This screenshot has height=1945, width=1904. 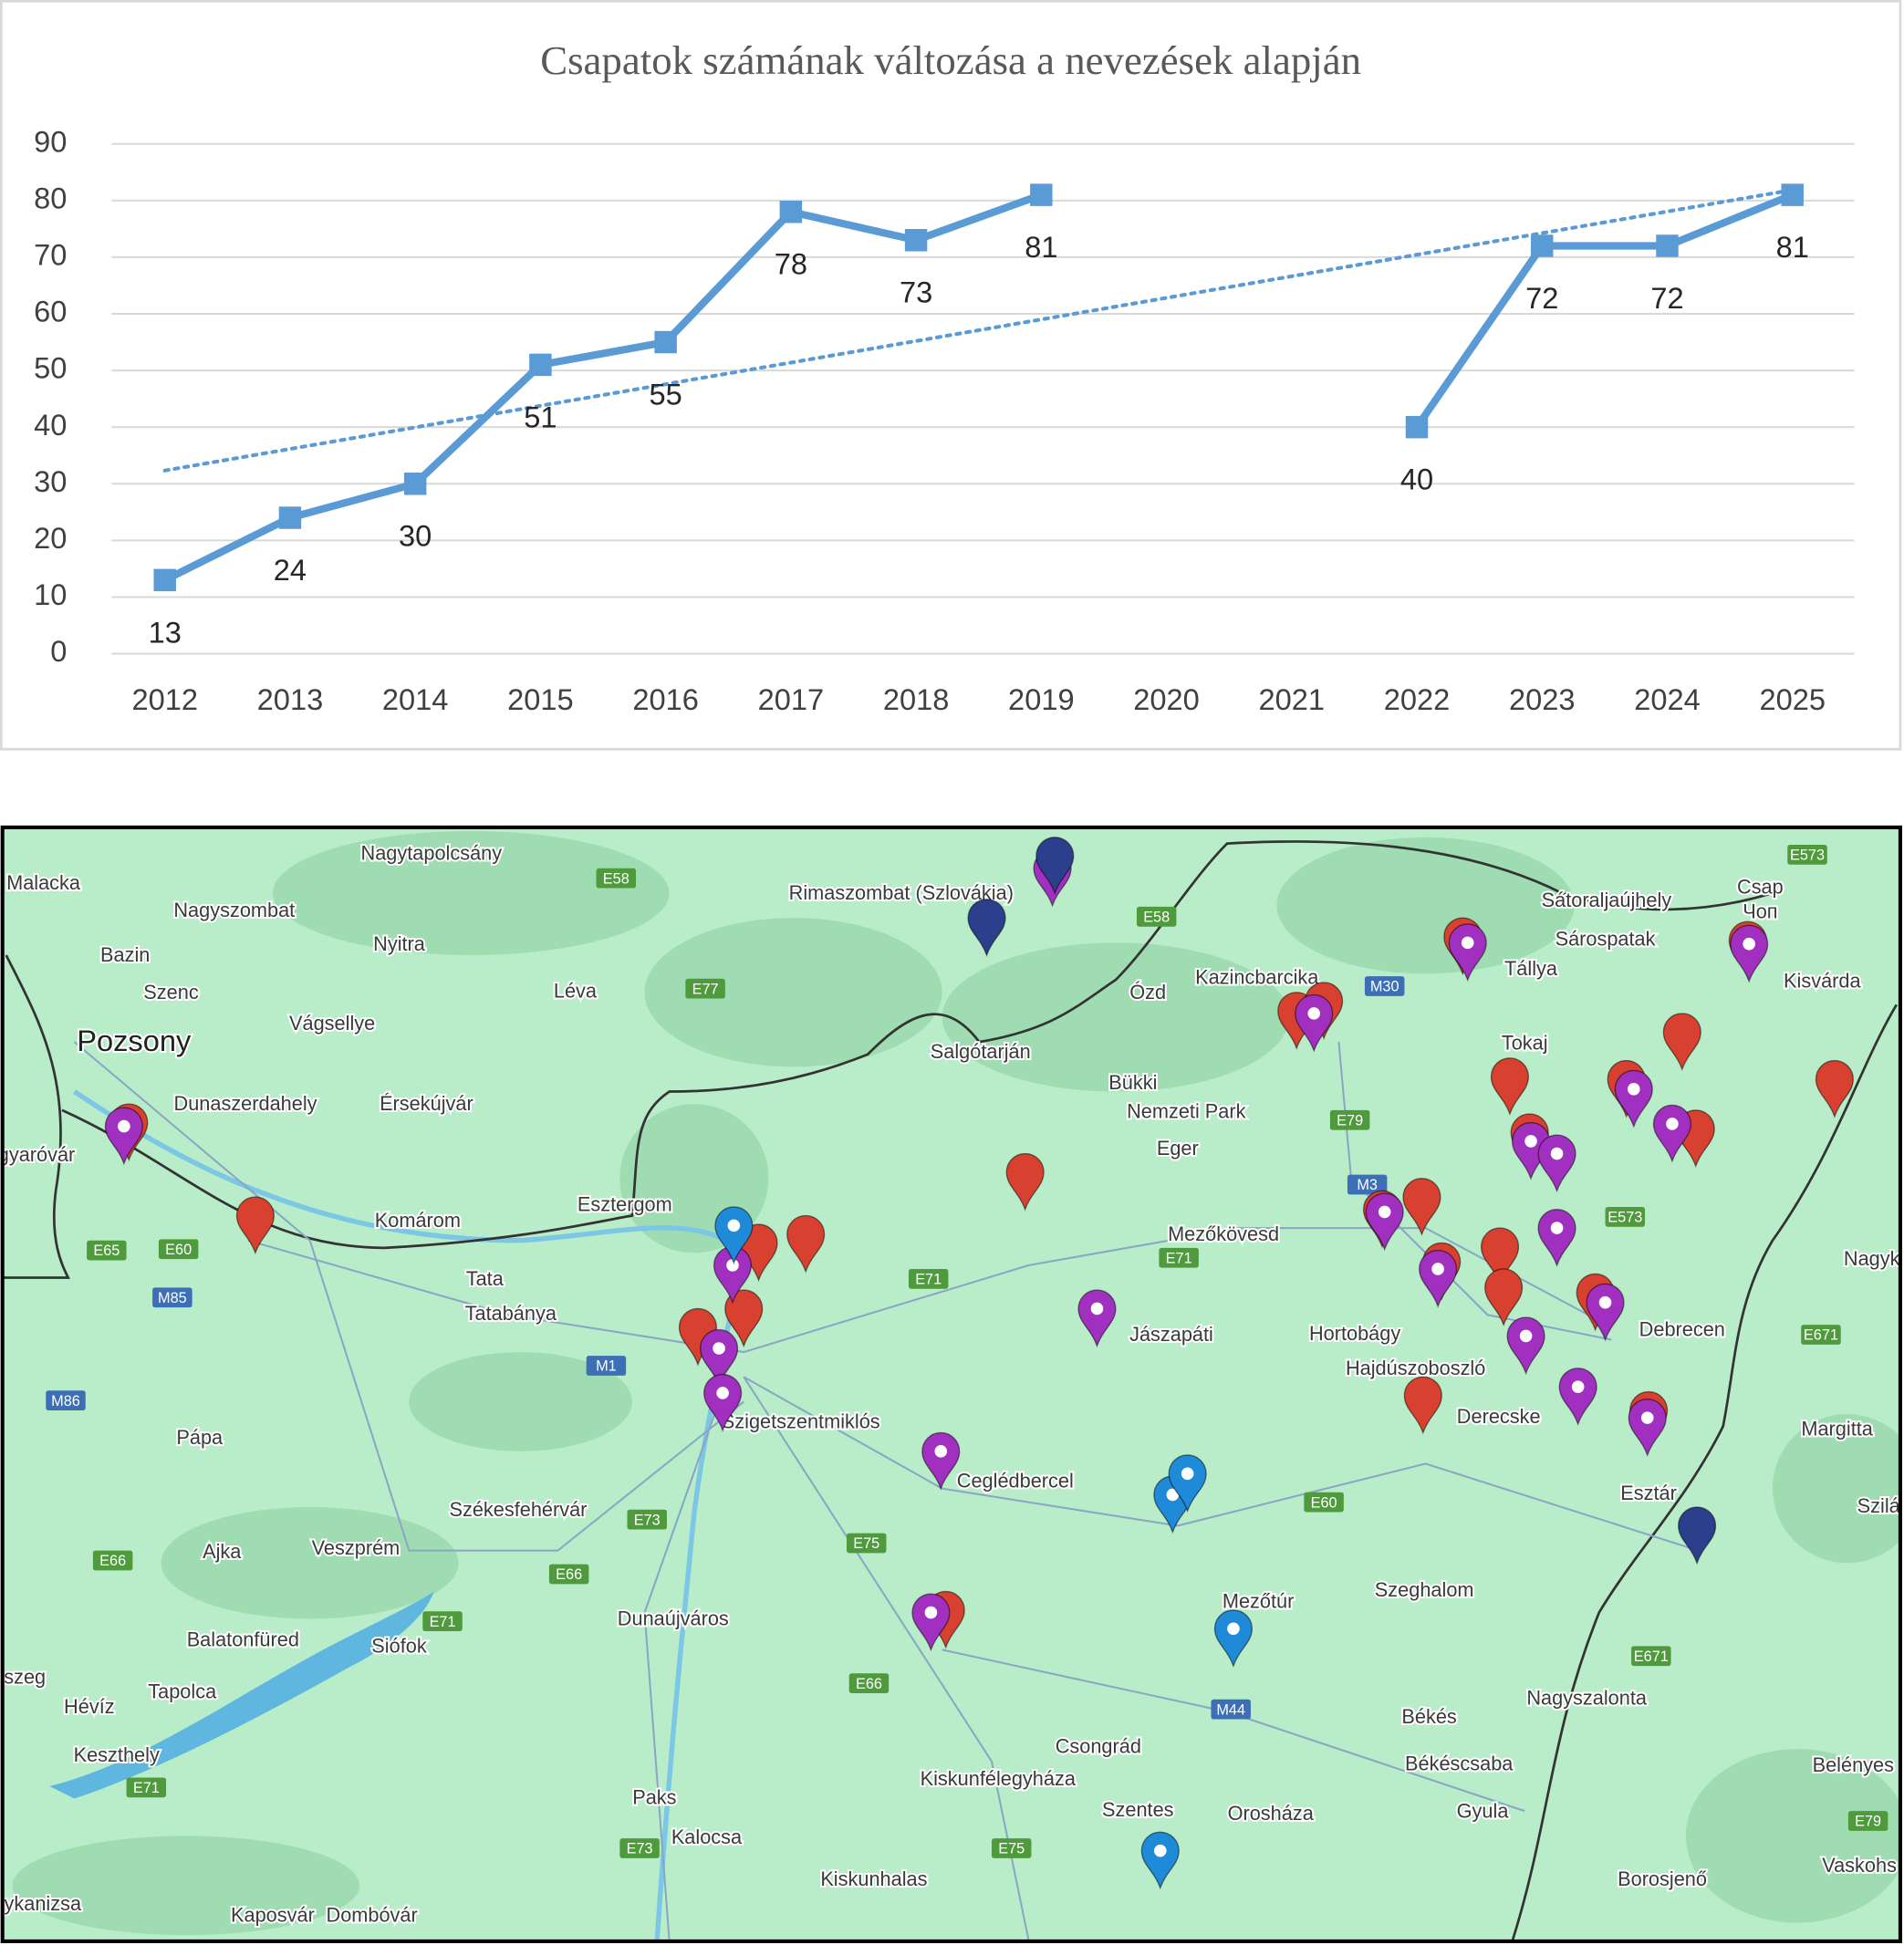 I want to click on road-label: M44, so click(x=1231, y=1709).